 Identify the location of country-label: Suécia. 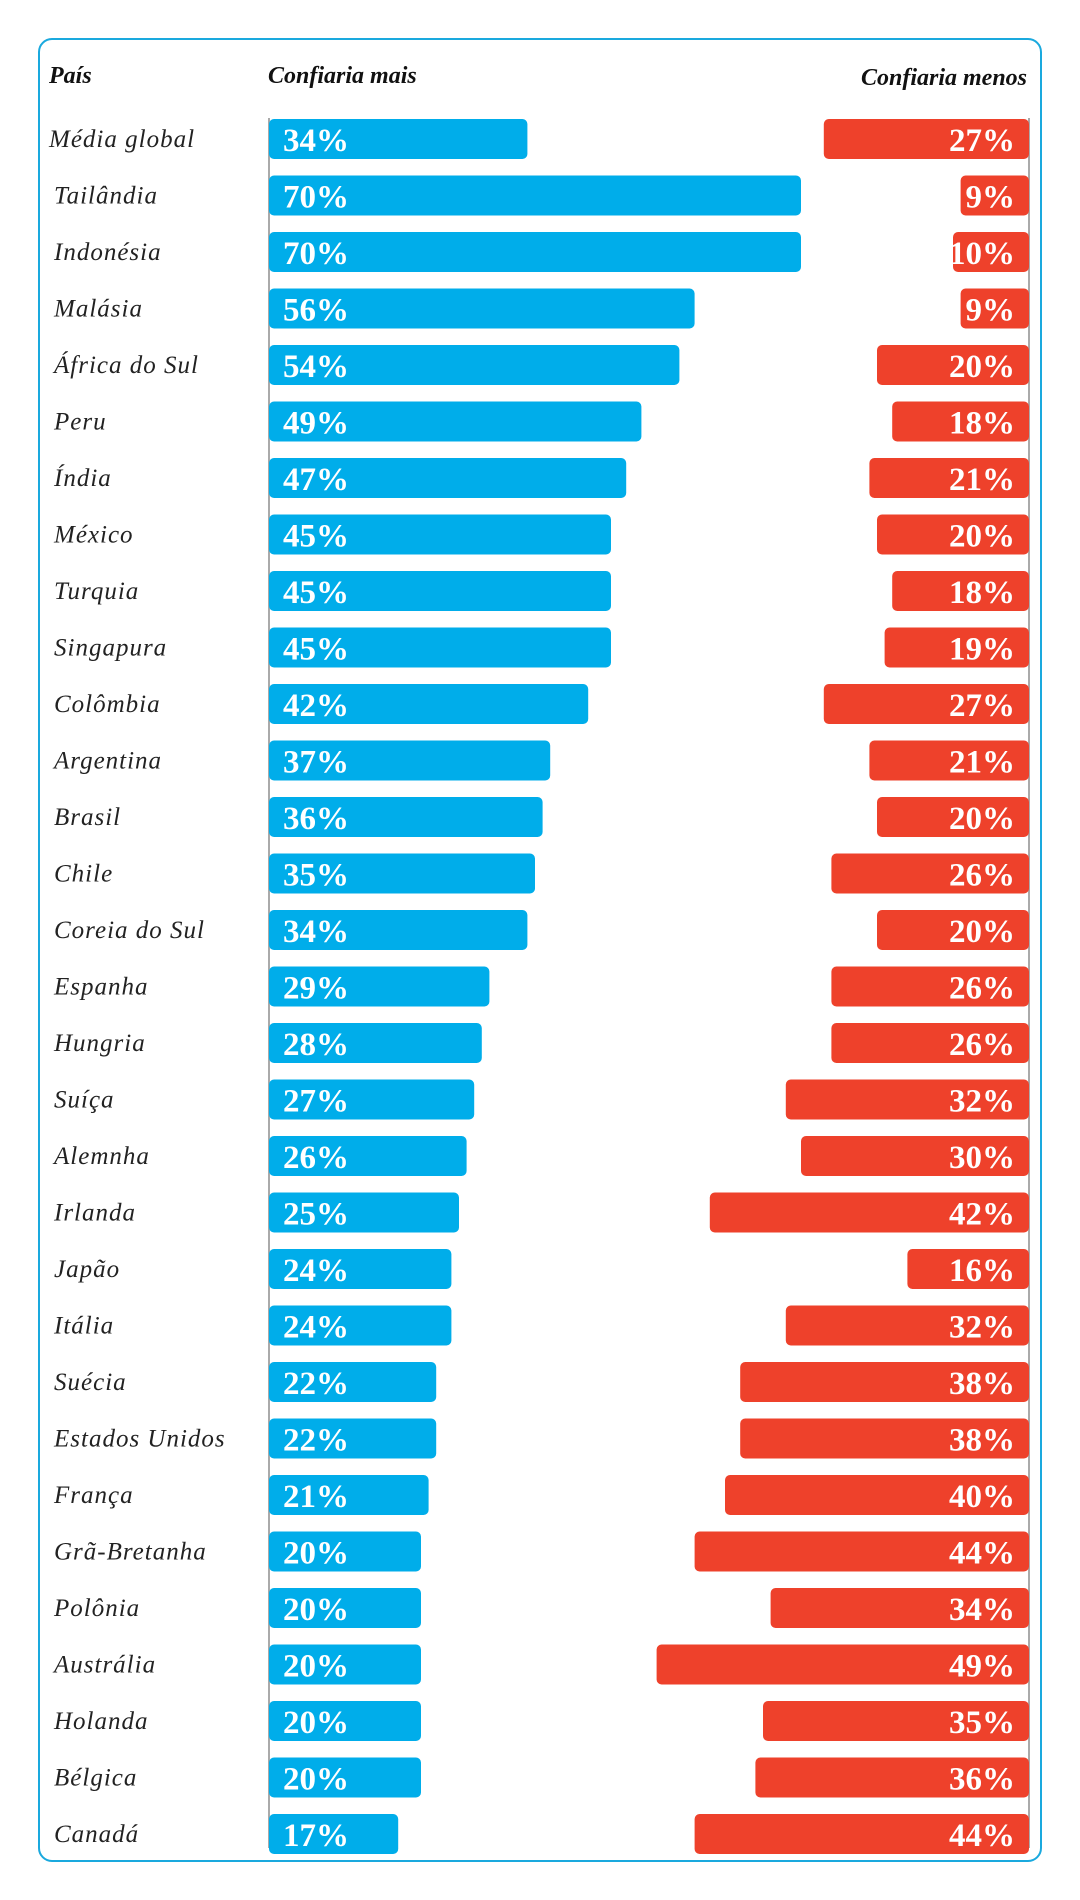
(90, 1382).